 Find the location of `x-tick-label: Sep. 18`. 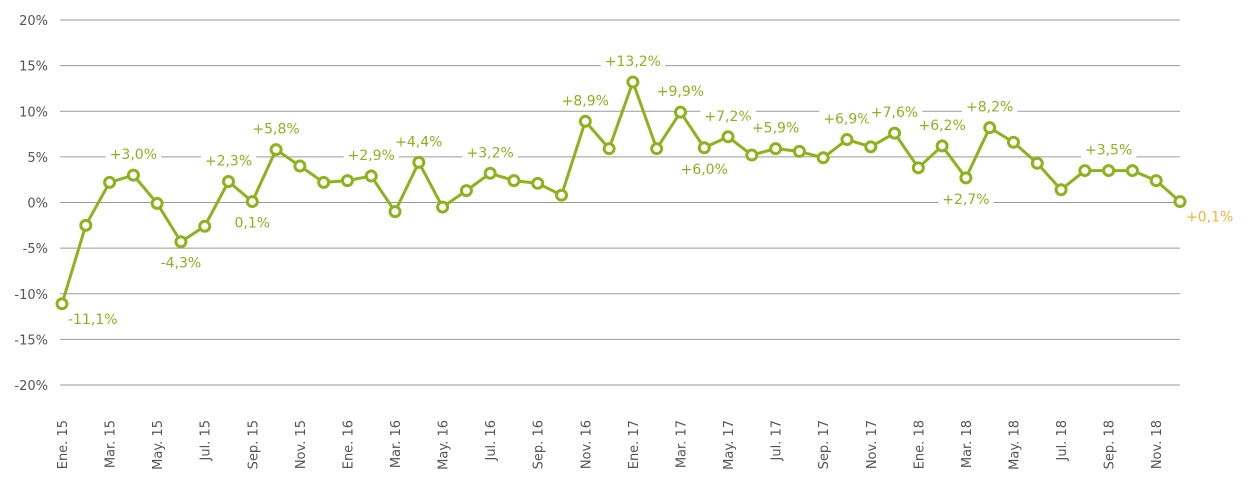

x-tick-label: Sep. 18 is located at coordinates (1110, 444).